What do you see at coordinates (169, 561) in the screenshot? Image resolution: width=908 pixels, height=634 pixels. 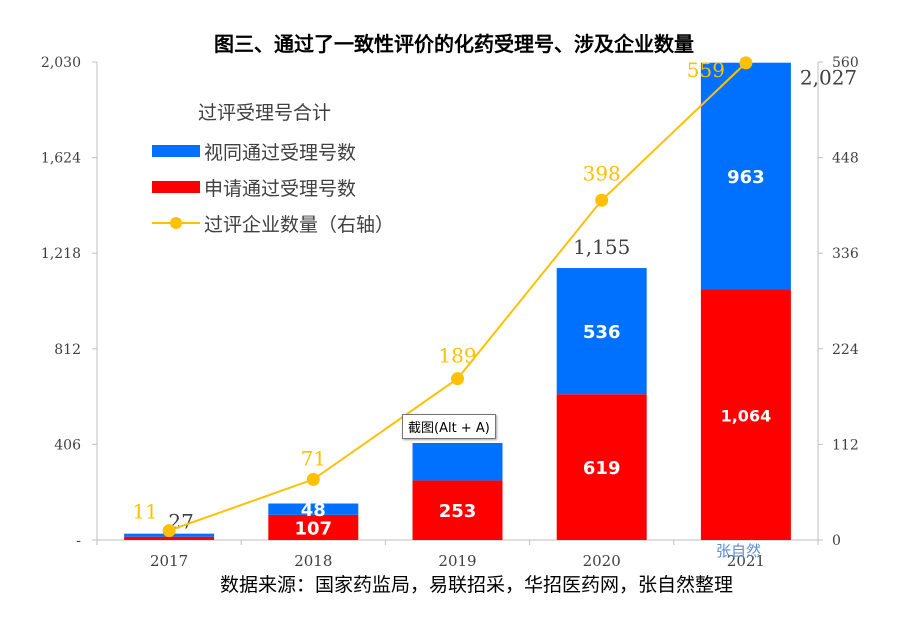 I see `x-tick-label: 2017` at bounding box center [169, 561].